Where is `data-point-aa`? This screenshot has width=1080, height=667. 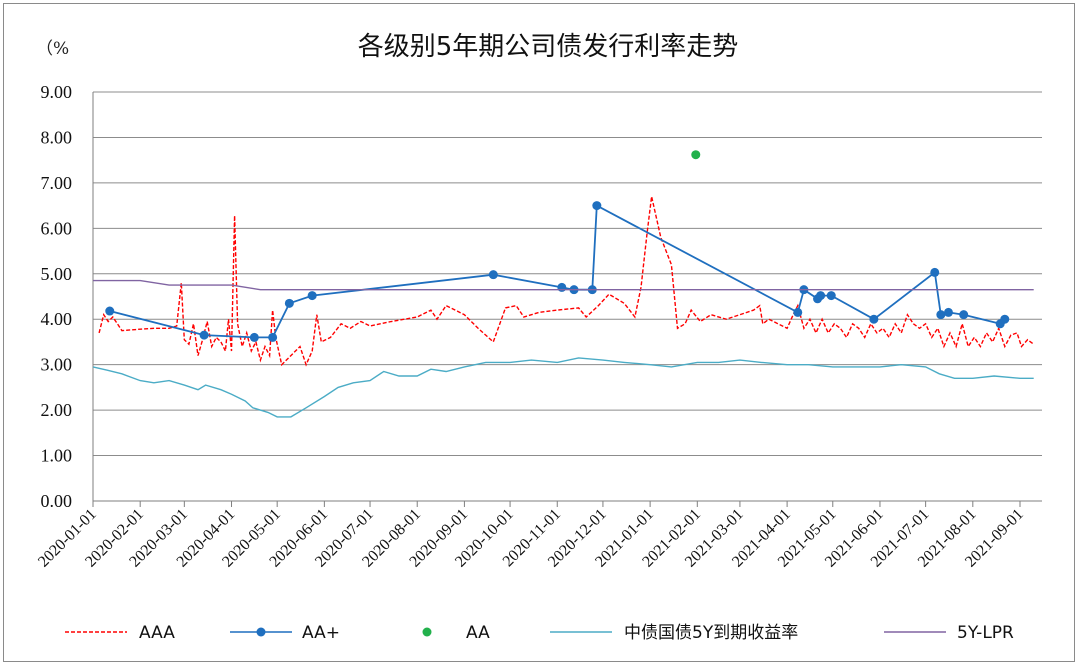 data-point-aa is located at coordinates (696, 155).